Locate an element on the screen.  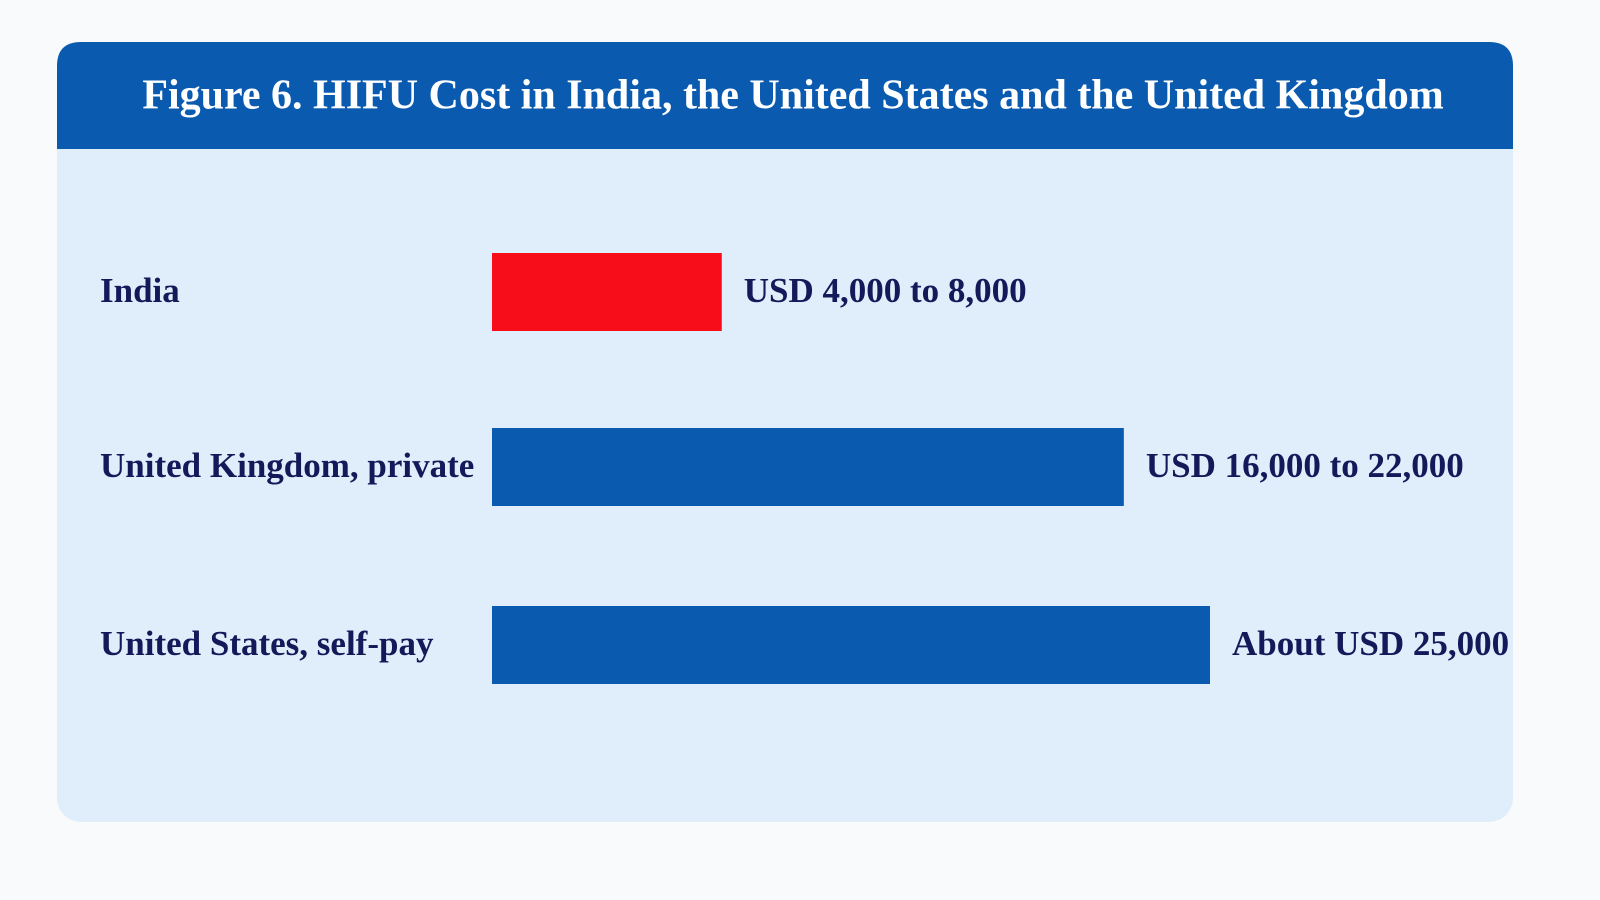
category-label: United States, self-pay is located at coordinates (267, 643).